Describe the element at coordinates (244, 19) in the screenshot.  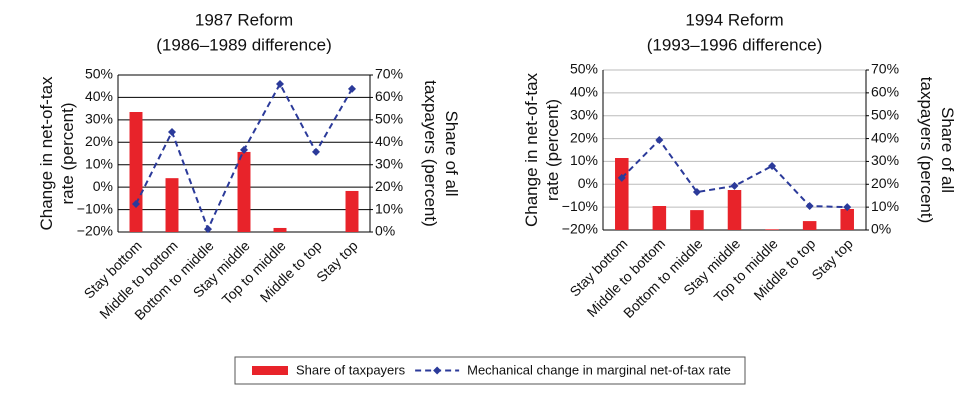
I see `chart-title: 1987 Reform` at that location.